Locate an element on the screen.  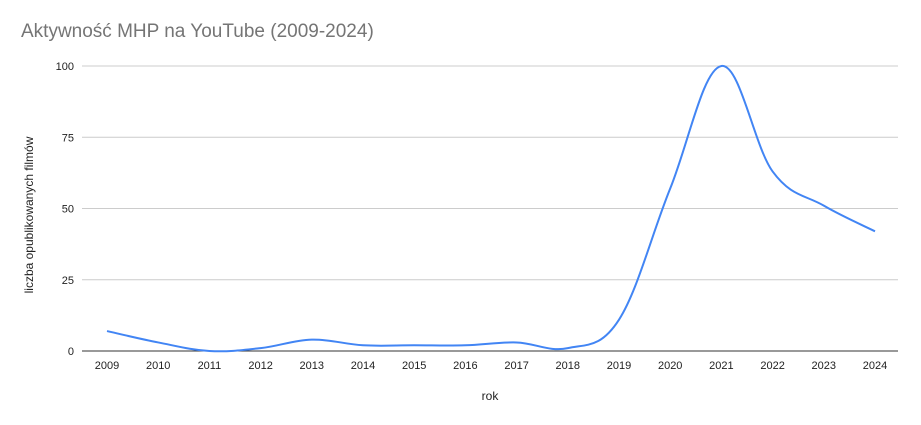
x-tick-label: 2022 is located at coordinates (772, 366).